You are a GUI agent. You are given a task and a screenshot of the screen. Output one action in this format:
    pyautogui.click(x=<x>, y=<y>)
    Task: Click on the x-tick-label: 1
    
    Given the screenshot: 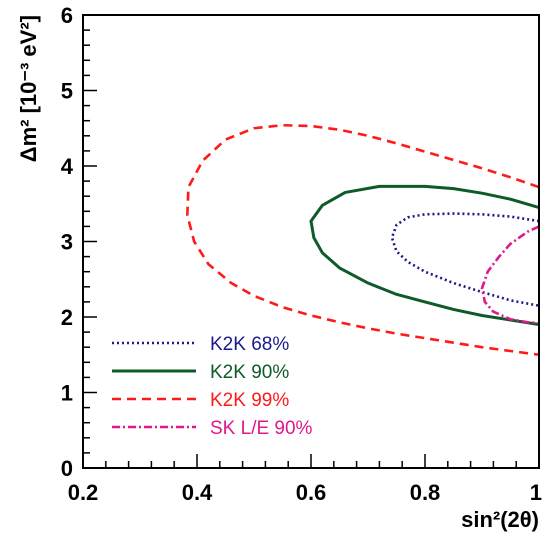 What is the action you would take?
    pyautogui.click(x=536, y=492)
    